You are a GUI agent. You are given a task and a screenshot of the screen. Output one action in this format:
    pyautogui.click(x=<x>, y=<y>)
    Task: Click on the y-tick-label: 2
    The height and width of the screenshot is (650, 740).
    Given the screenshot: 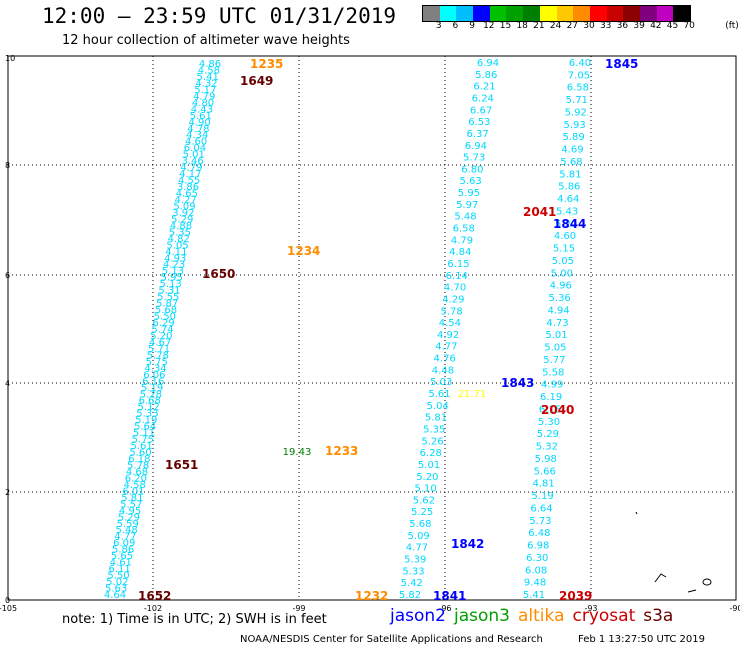 What is the action you would take?
    pyautogui.click(x=7, y=492)
    